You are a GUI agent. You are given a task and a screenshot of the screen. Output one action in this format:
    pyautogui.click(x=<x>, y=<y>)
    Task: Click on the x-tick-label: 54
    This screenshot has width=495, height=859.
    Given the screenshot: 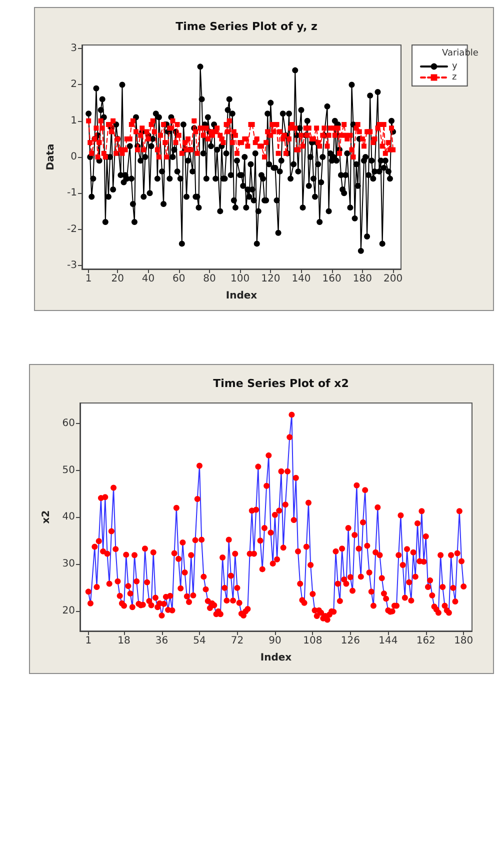 What is the action you would take?
    pyautogui.click(x=199, y=641)
    